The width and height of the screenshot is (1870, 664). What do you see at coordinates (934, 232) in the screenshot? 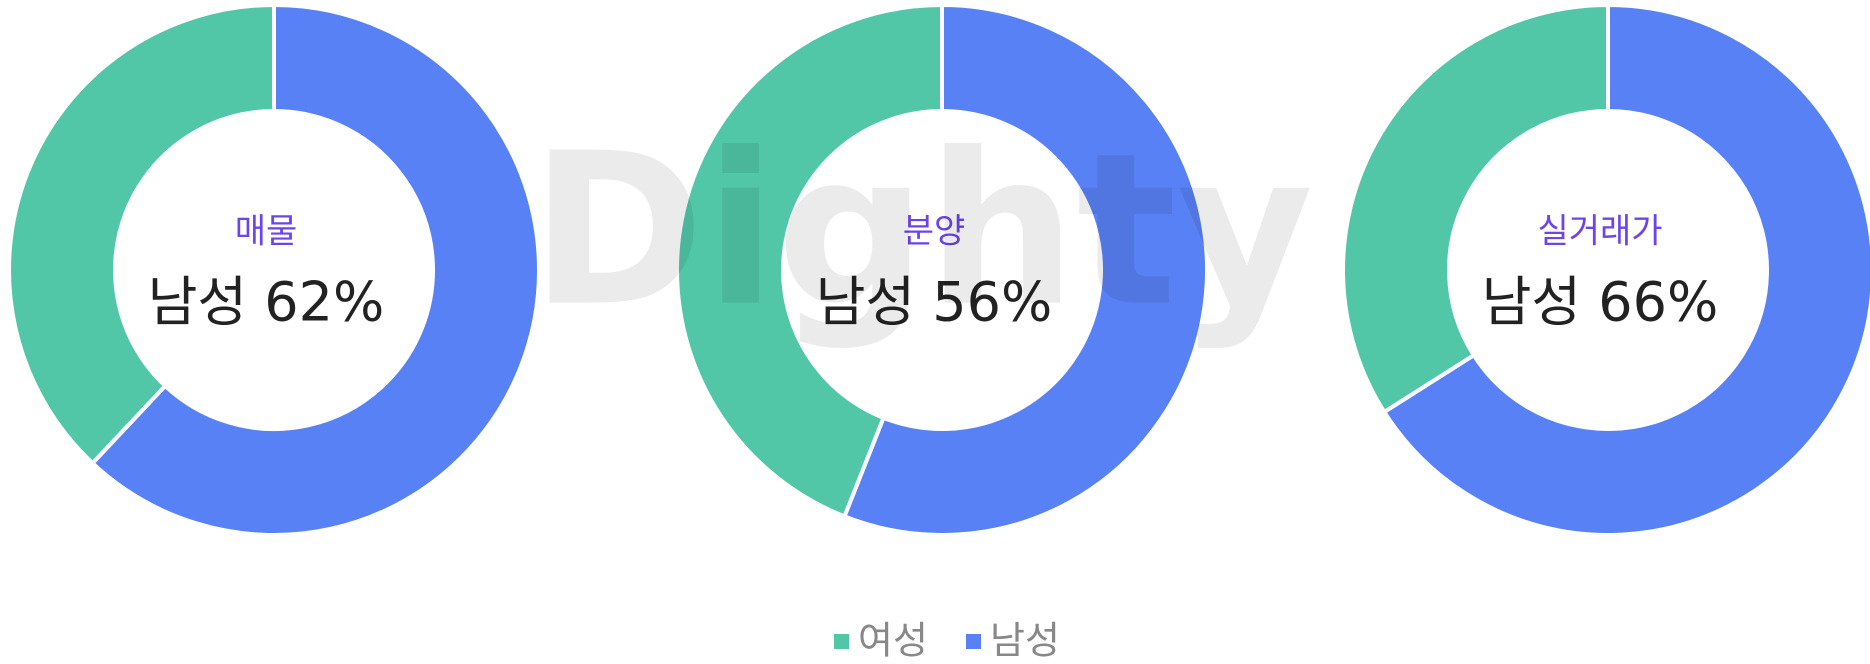
I see `donut-title: 분양` at bounding box center [934, 232].